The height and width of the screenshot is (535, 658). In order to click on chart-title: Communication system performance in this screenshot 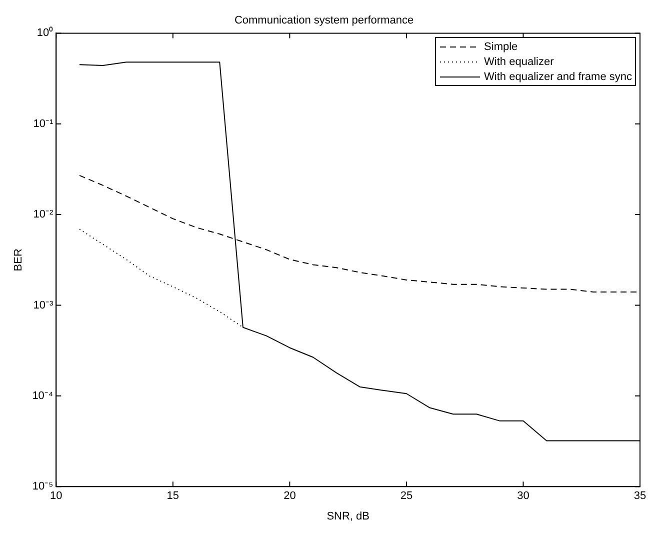, I will do `click(324, 20)`.